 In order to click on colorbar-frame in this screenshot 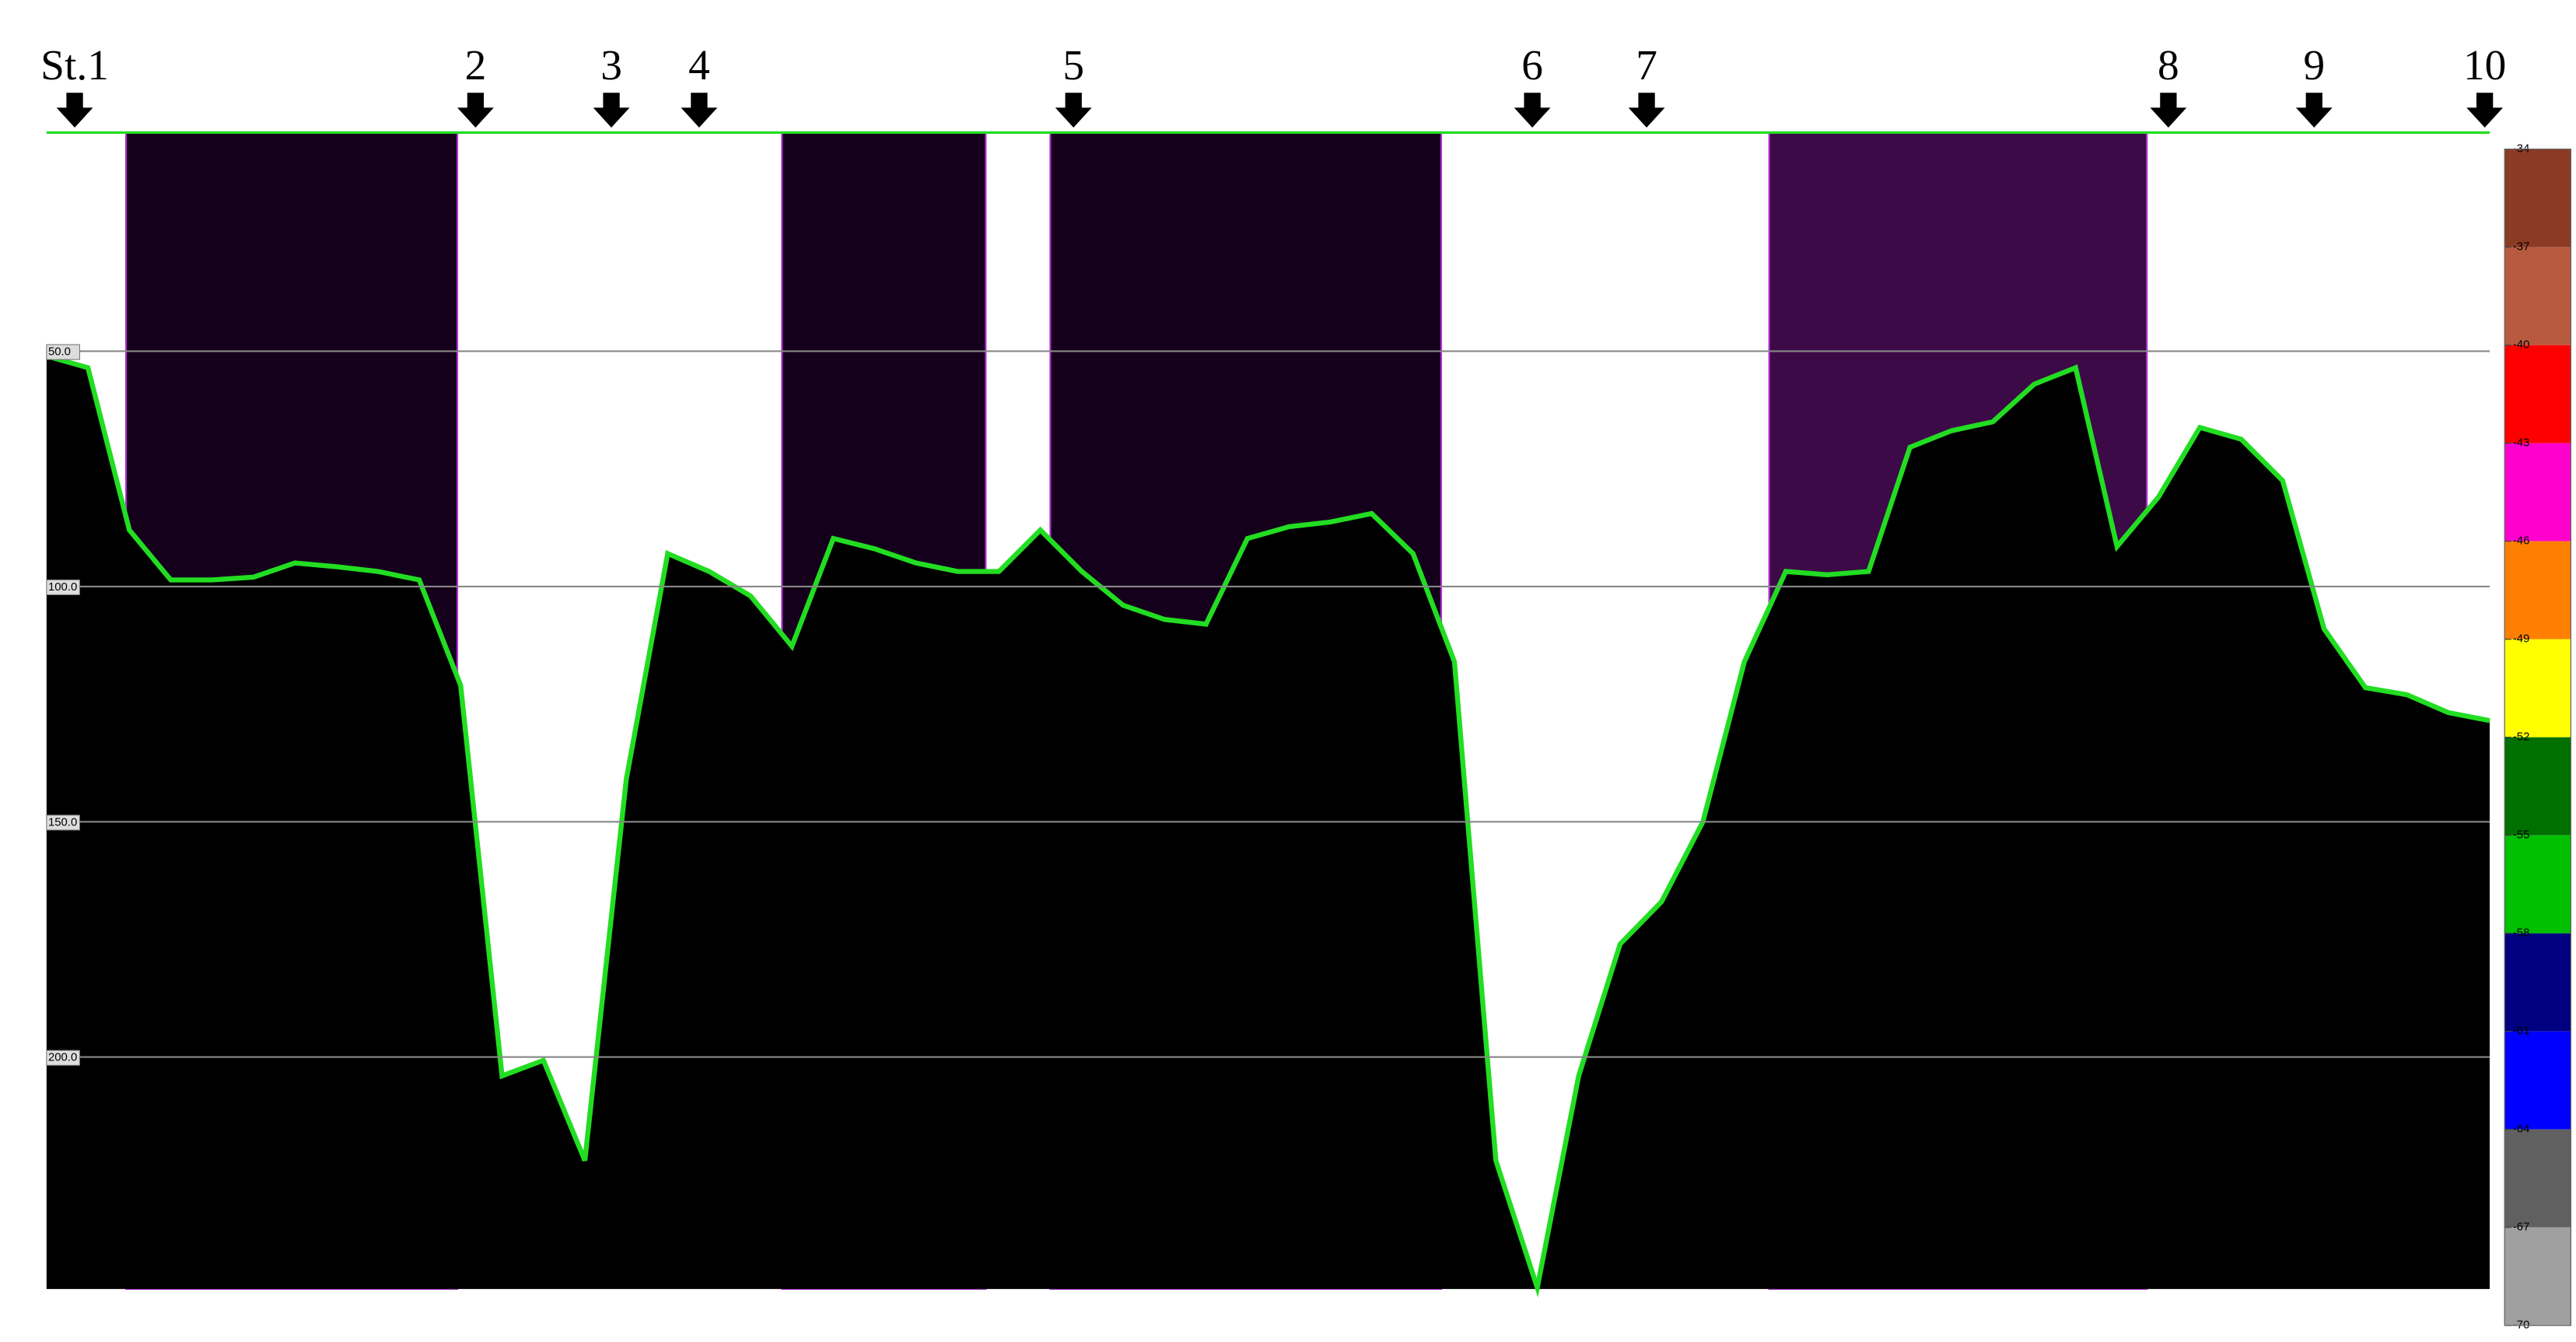, I will do `click(2538, 737)`.